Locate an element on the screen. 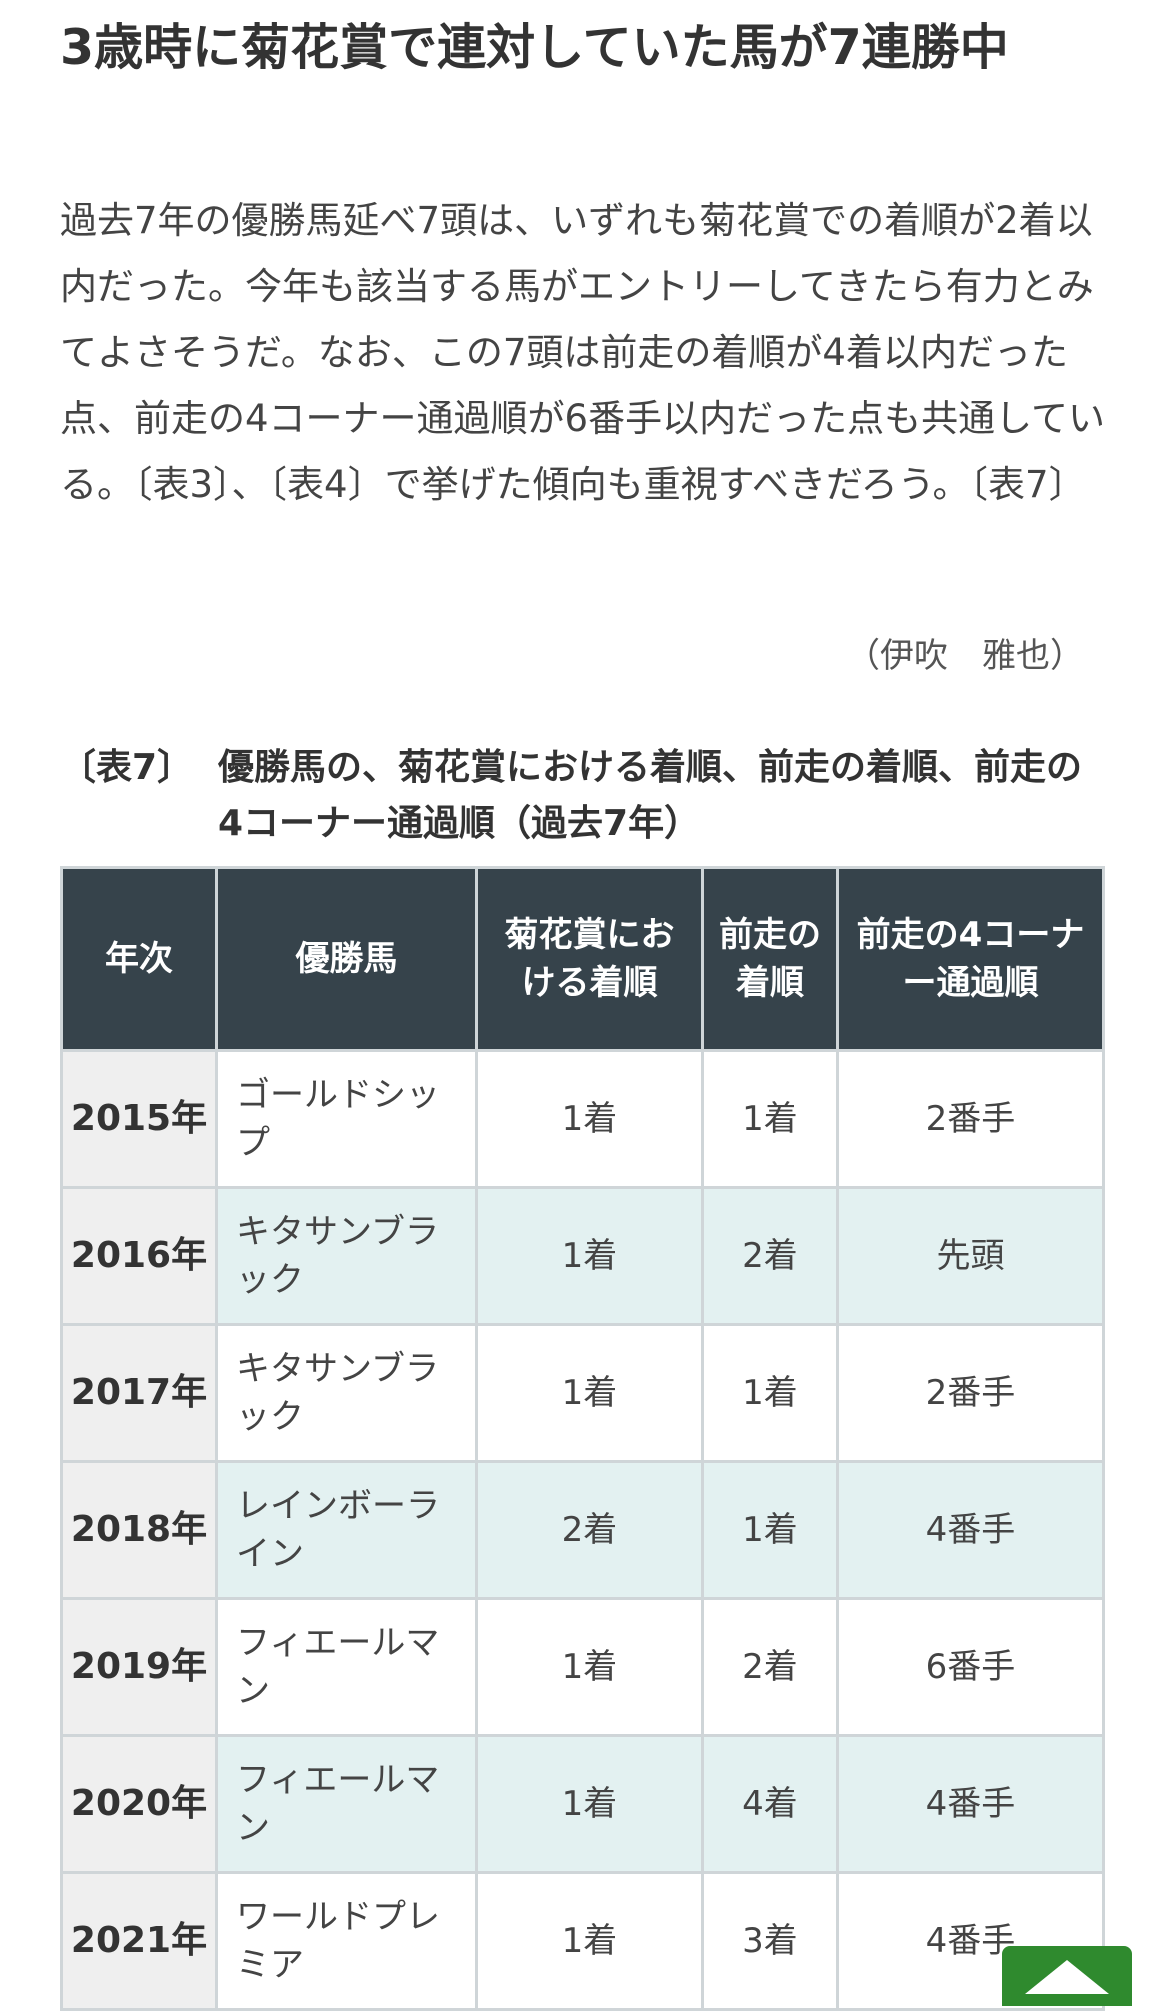 The width and height of the screenshot is (1162, 2011). table-row: 2018年 レインボーライン 2着 1着 4番手 is located at coordinates (582, 1530).